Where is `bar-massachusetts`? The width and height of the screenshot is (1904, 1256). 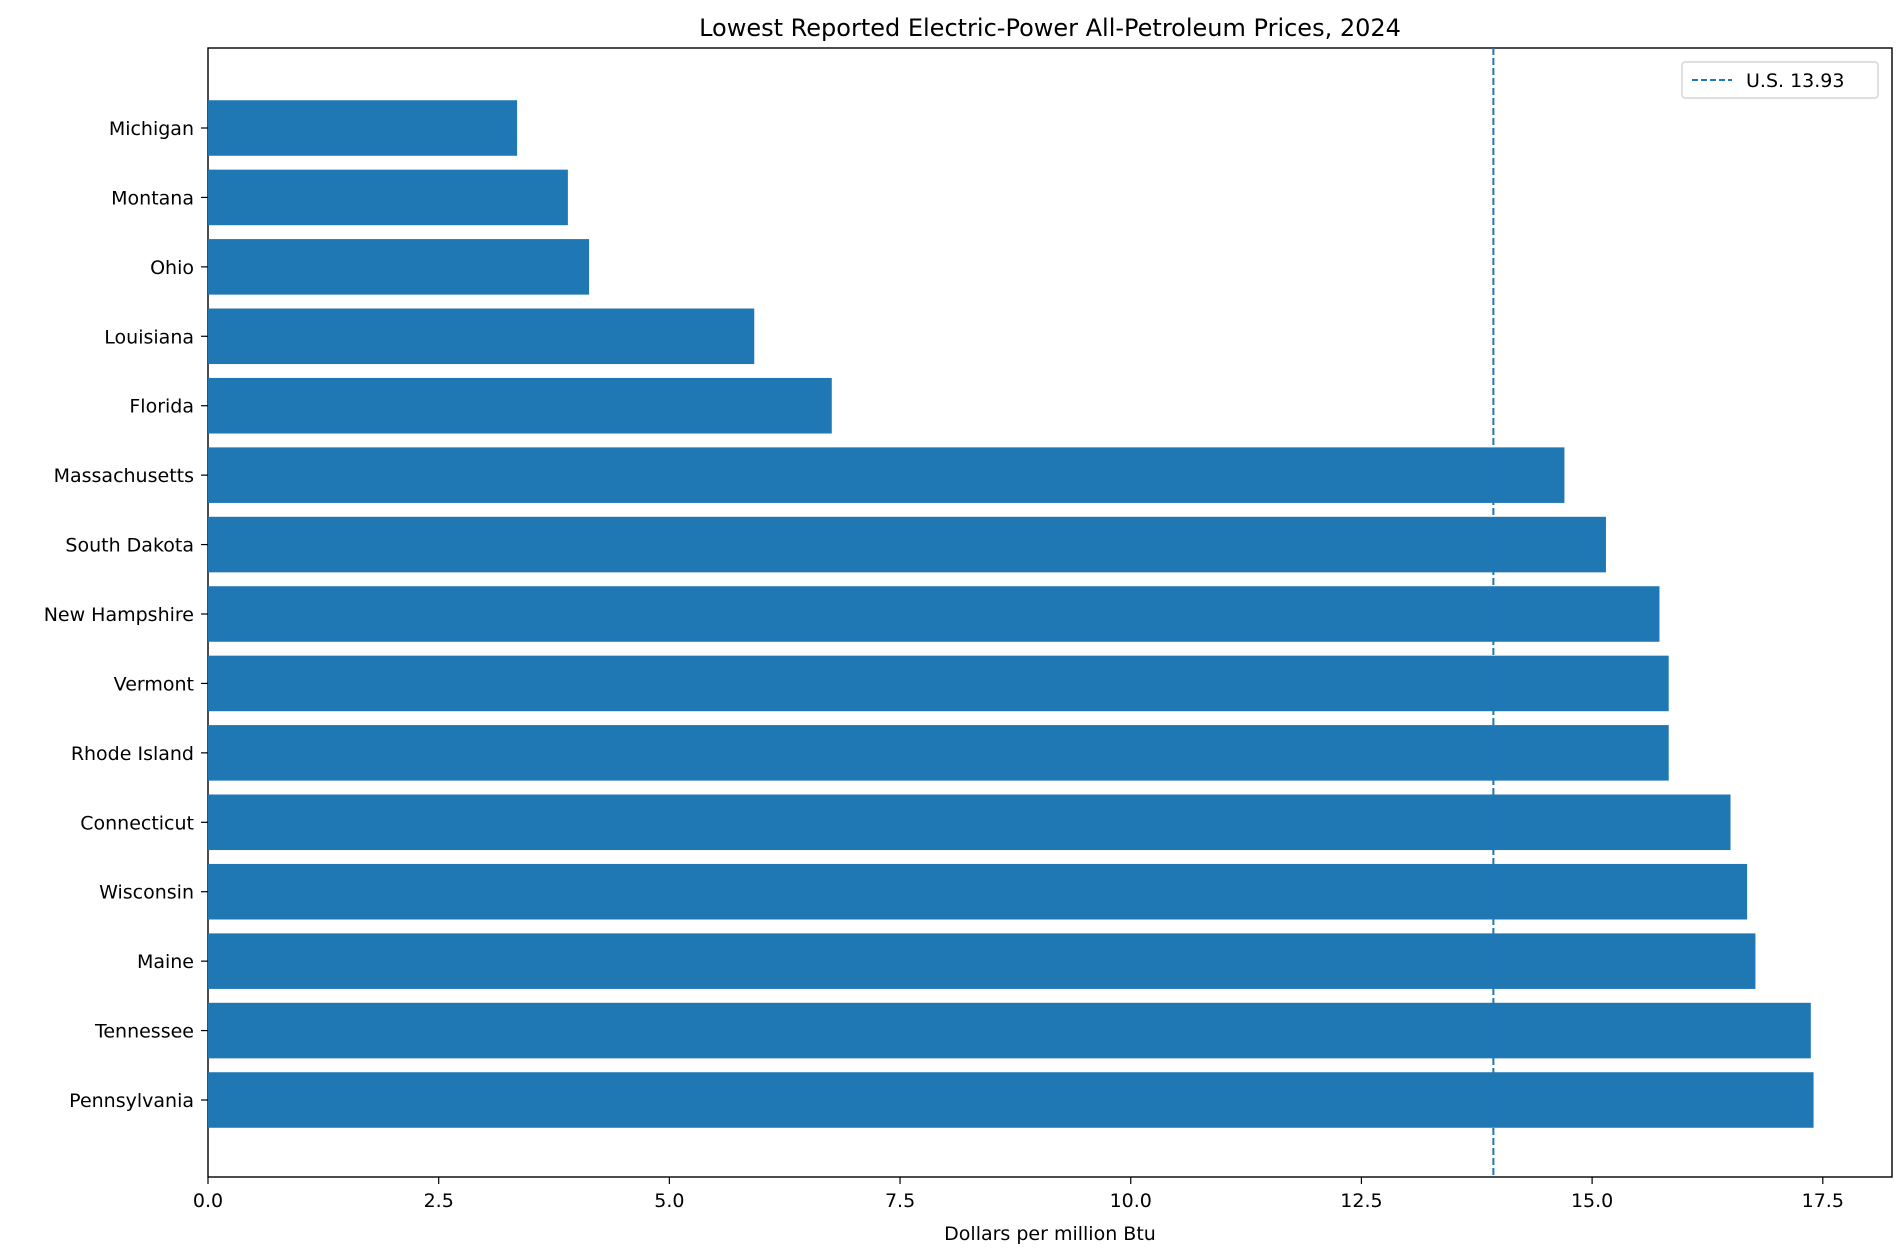
bar-massachusetts is located at coordinates (886, 475).